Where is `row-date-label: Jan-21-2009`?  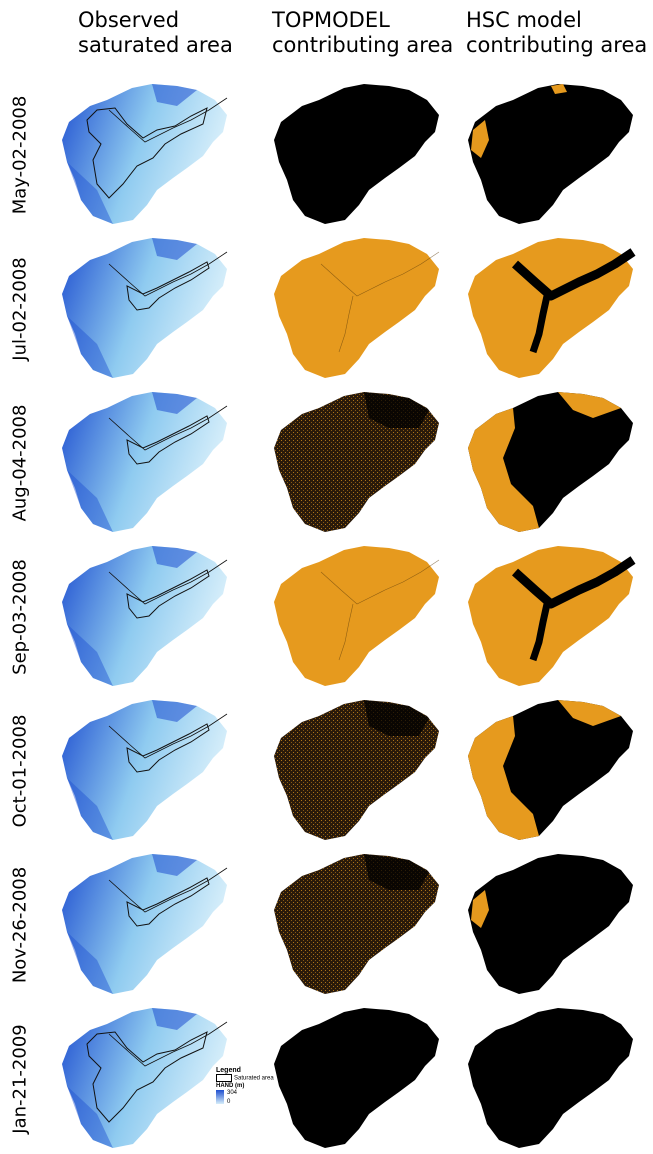 row-date-label: Jan-21-2009 is located at coordinates (20, 1079).